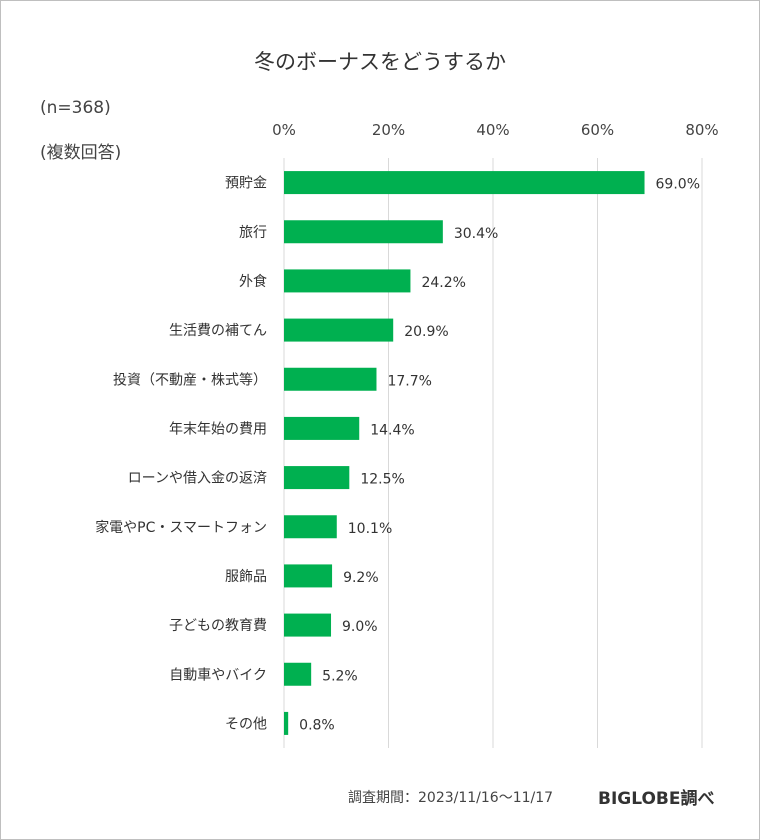  What do you see at coordinates (284, 130) in the screenshot?
I see `x-tick-label: 0%` at bounding box center [284, 130].